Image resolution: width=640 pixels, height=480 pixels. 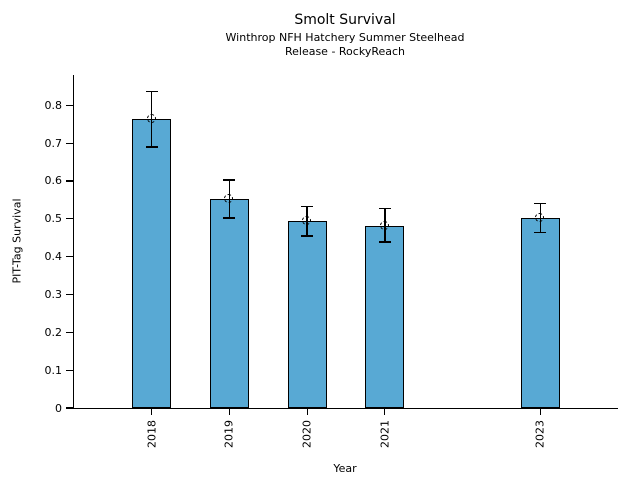 I want to click on y-tick-label: 0.2, so click(x=53, y=332).